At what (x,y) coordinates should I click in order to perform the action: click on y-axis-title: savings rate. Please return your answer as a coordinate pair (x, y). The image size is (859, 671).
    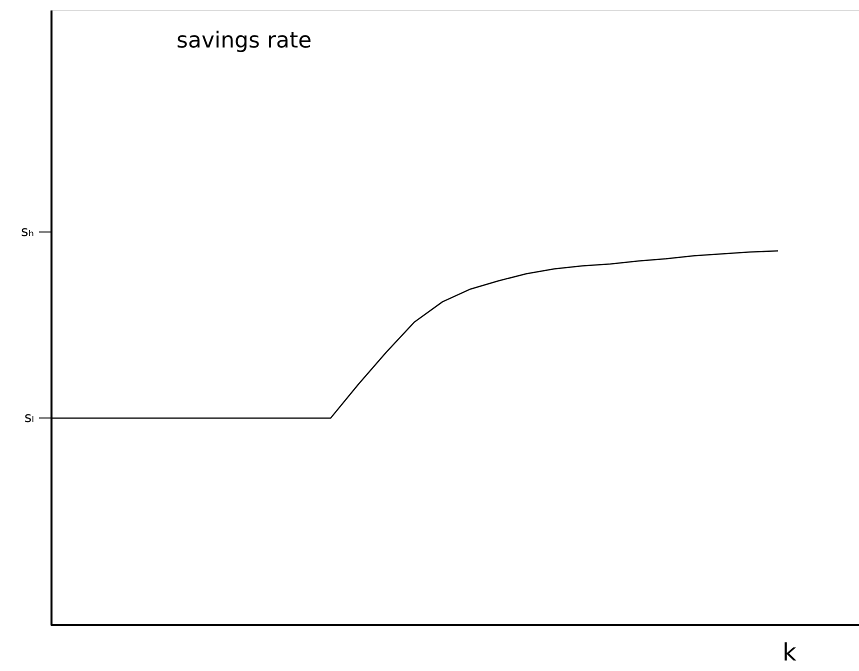
    Looking at the image, I should click on (244, 41).